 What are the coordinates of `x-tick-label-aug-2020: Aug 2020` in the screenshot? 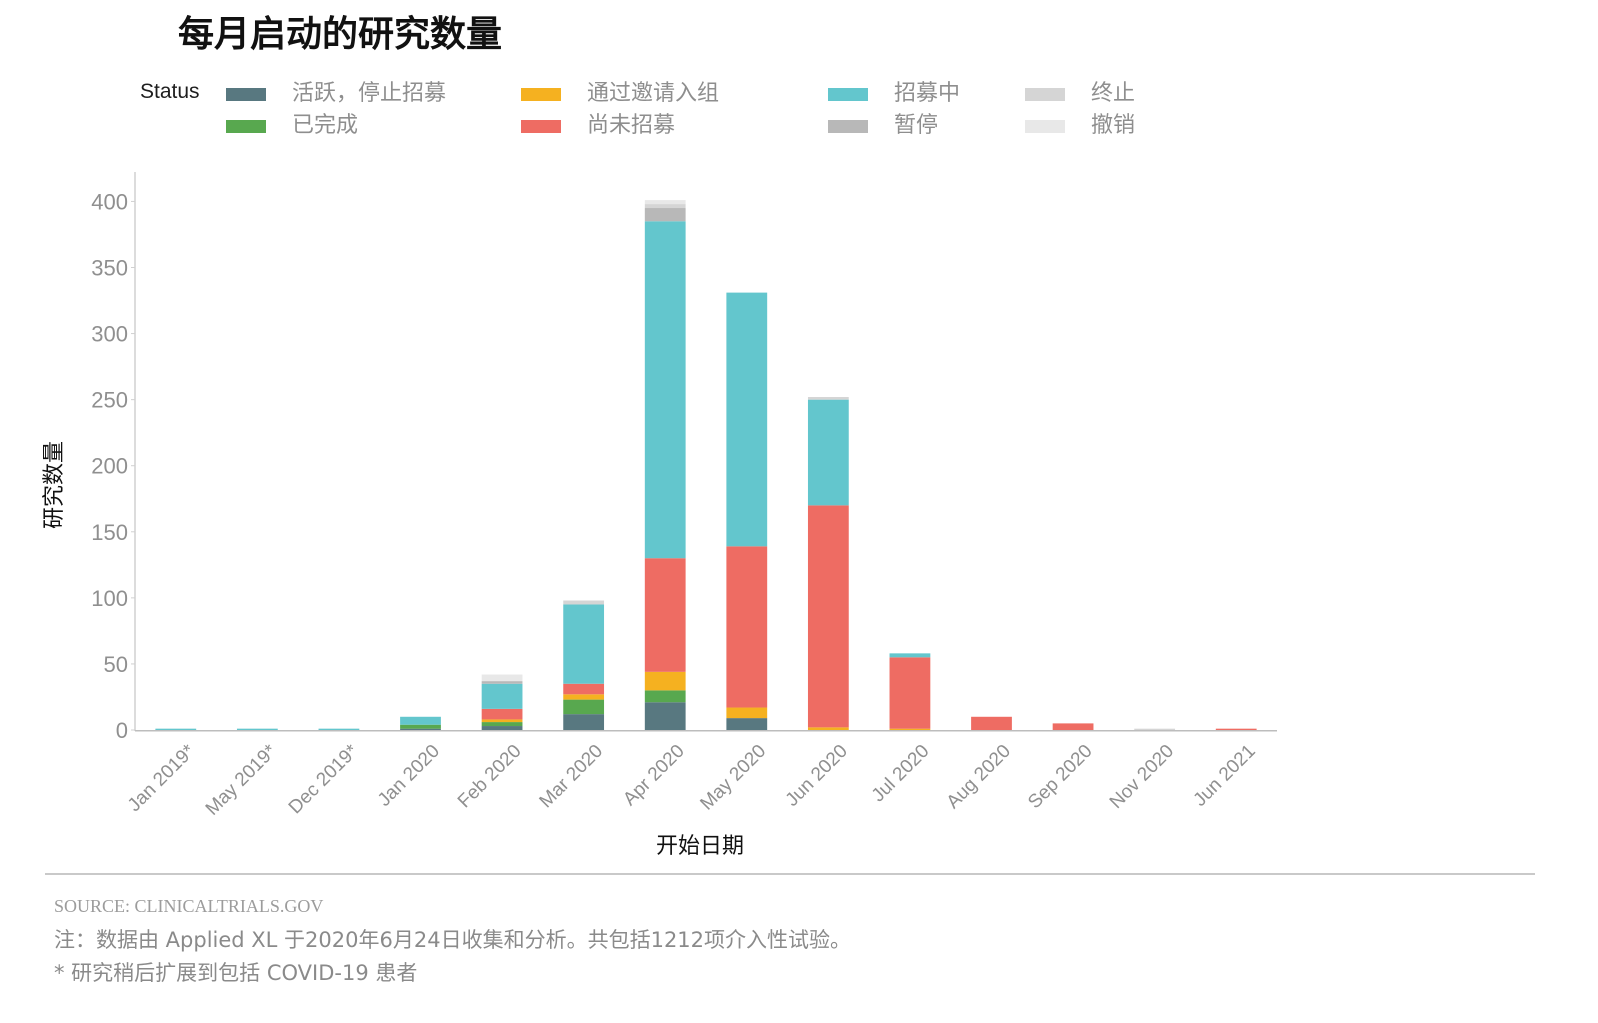 It's located at (979, 777).